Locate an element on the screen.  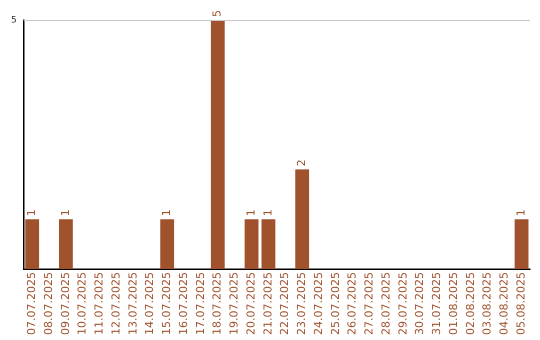
x-tick-label: 21.07.2025 is located at coordinates (267, 304).